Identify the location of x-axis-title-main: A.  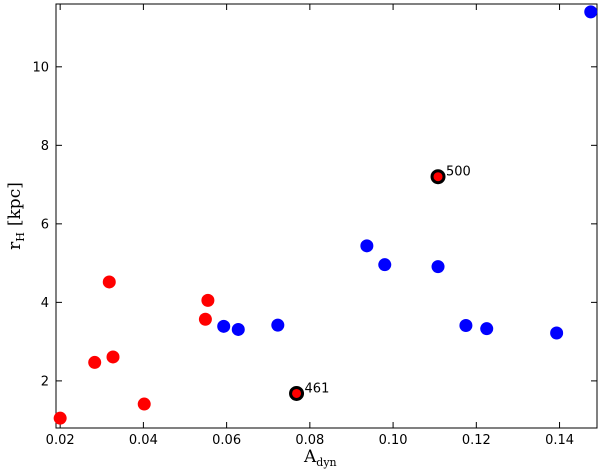
(310, 457).